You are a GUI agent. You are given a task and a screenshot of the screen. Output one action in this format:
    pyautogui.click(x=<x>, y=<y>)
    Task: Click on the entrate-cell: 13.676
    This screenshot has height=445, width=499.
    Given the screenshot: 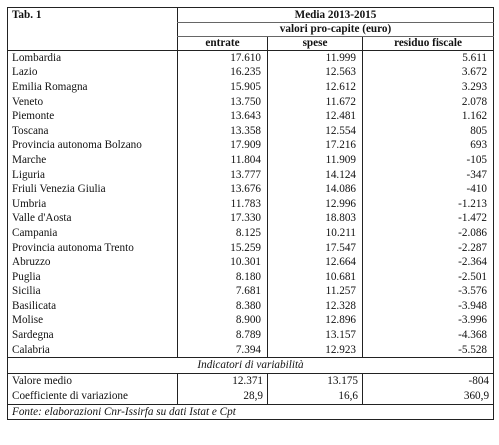 What is the action you would take?
    pyautogui.click(x=222, y=189)
    